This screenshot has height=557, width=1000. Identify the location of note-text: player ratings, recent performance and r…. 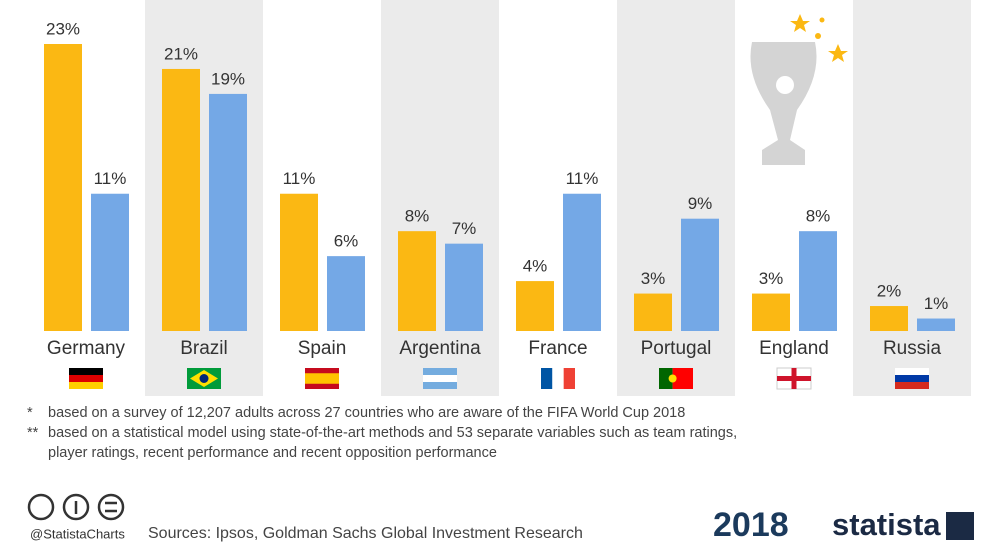
(272, 453).